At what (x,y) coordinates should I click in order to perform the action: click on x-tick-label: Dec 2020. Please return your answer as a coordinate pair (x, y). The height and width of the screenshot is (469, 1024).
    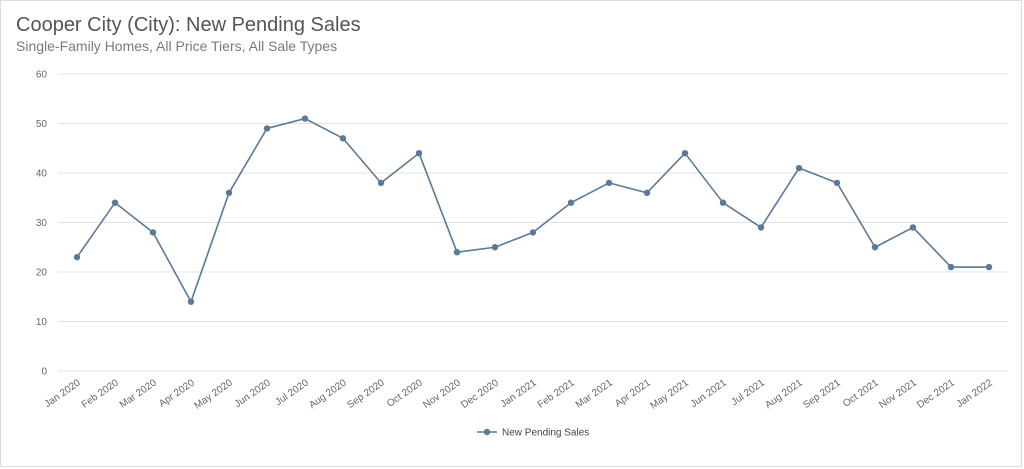
    Looking at the image, I should click on (480, 394).